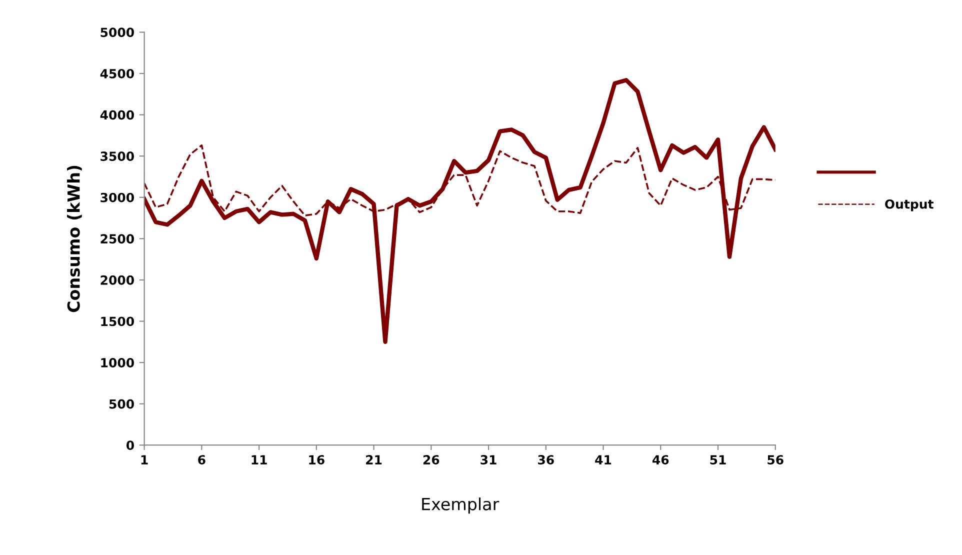  I want to click on y-tick-label: 0, so click(130, 445).